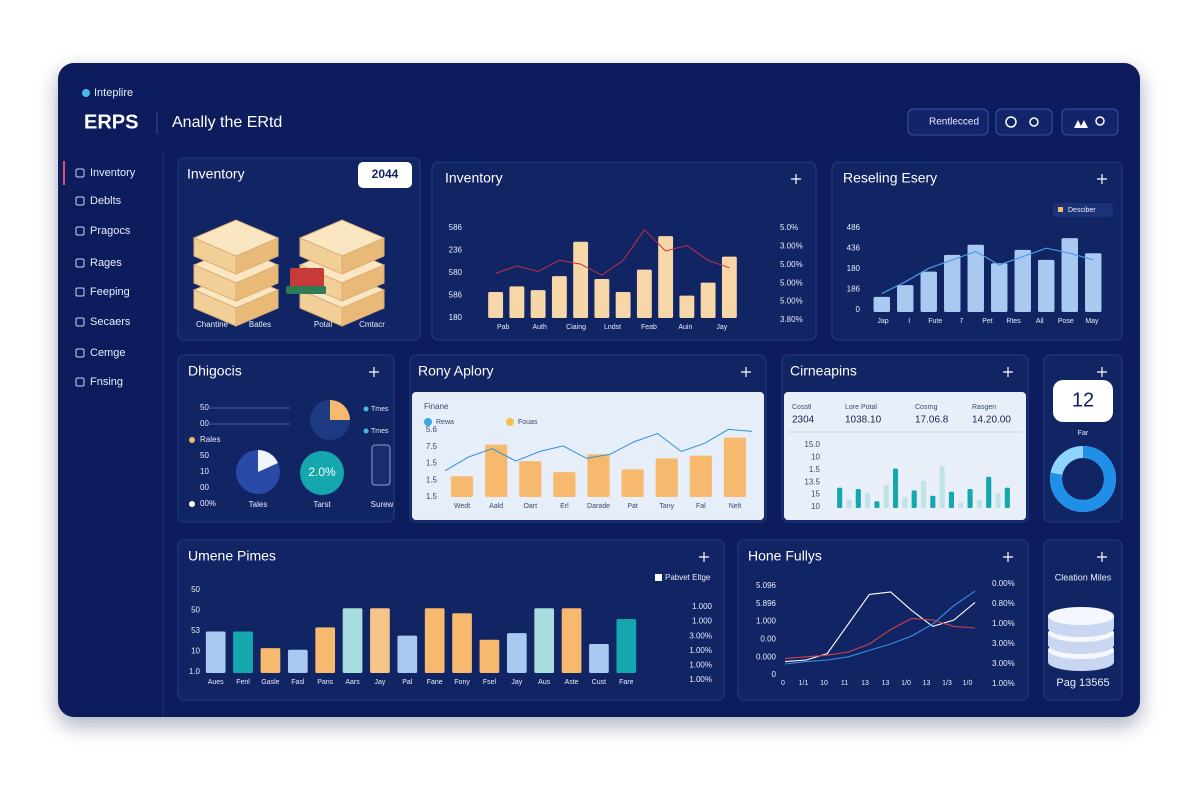 The width and height of the screenshot is (1200, 800). Describe the element at coordinates (110, 292) in the screenshot. I see `nav-item: Feeping` at that location.